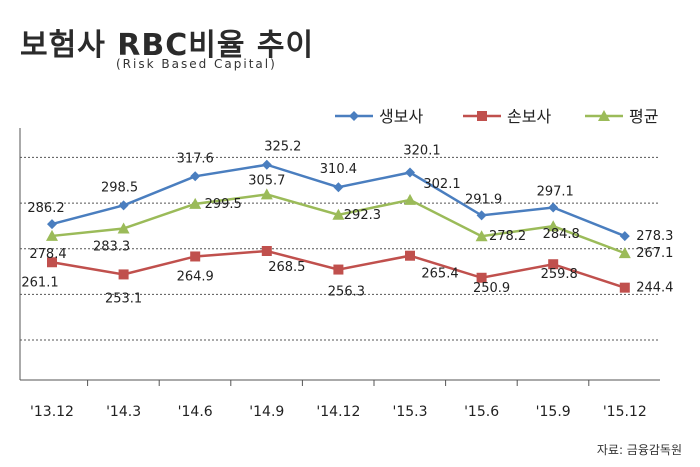 This screenshot has height=467, width=700. I want to click on data-label: 320.1, so click(421, 150).